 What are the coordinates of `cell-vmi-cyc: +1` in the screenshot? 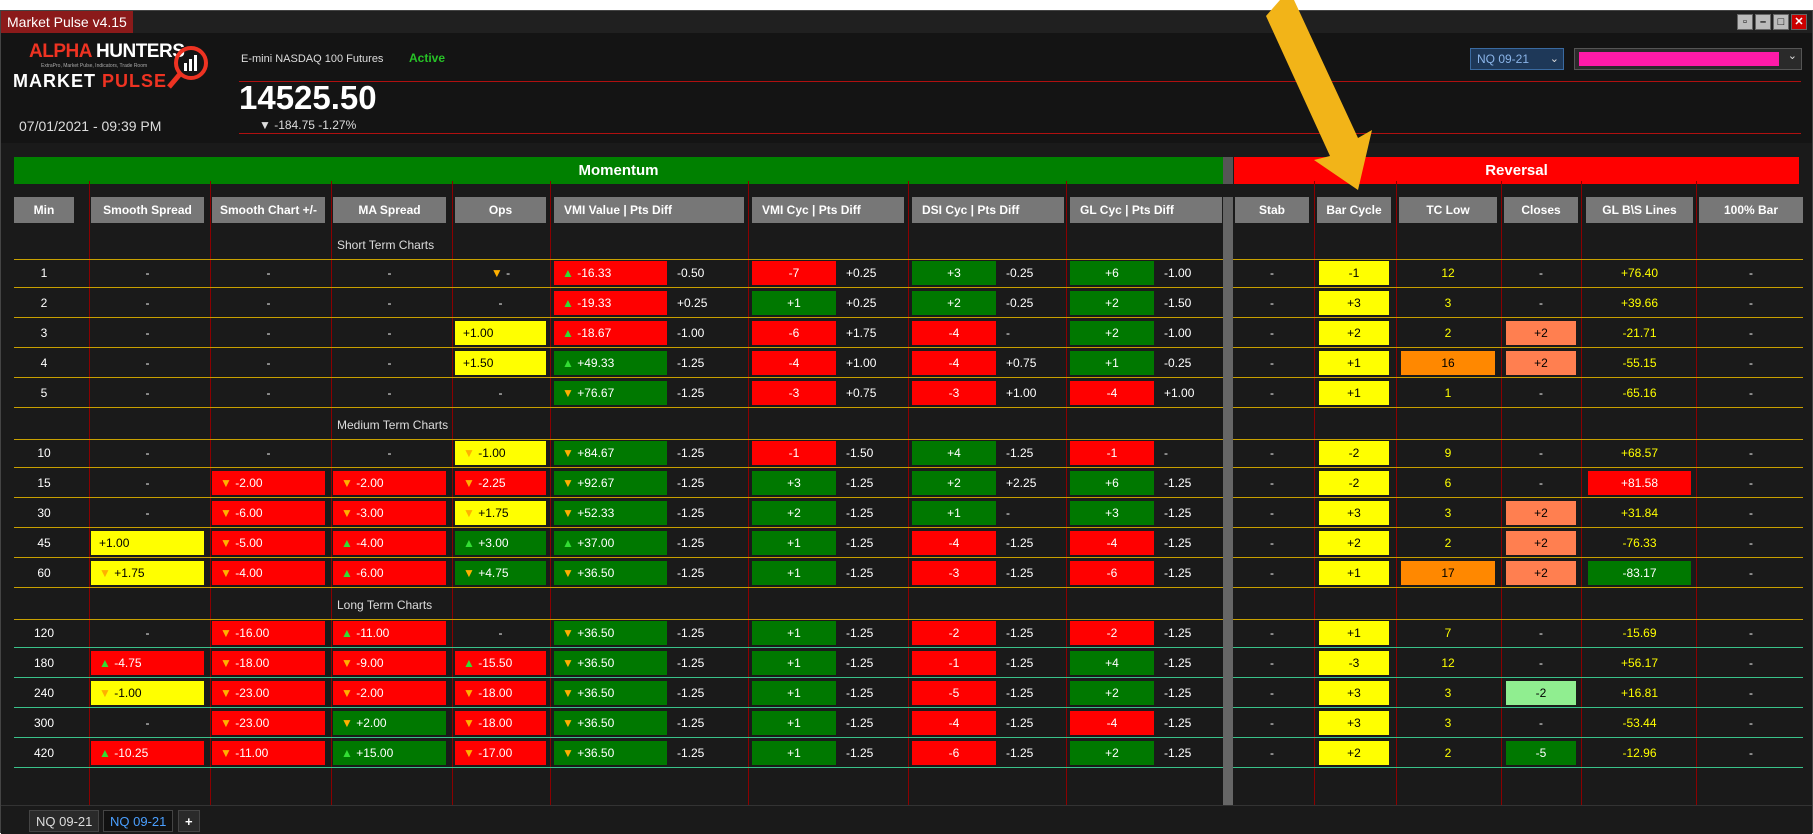 It's located at (794, 633).